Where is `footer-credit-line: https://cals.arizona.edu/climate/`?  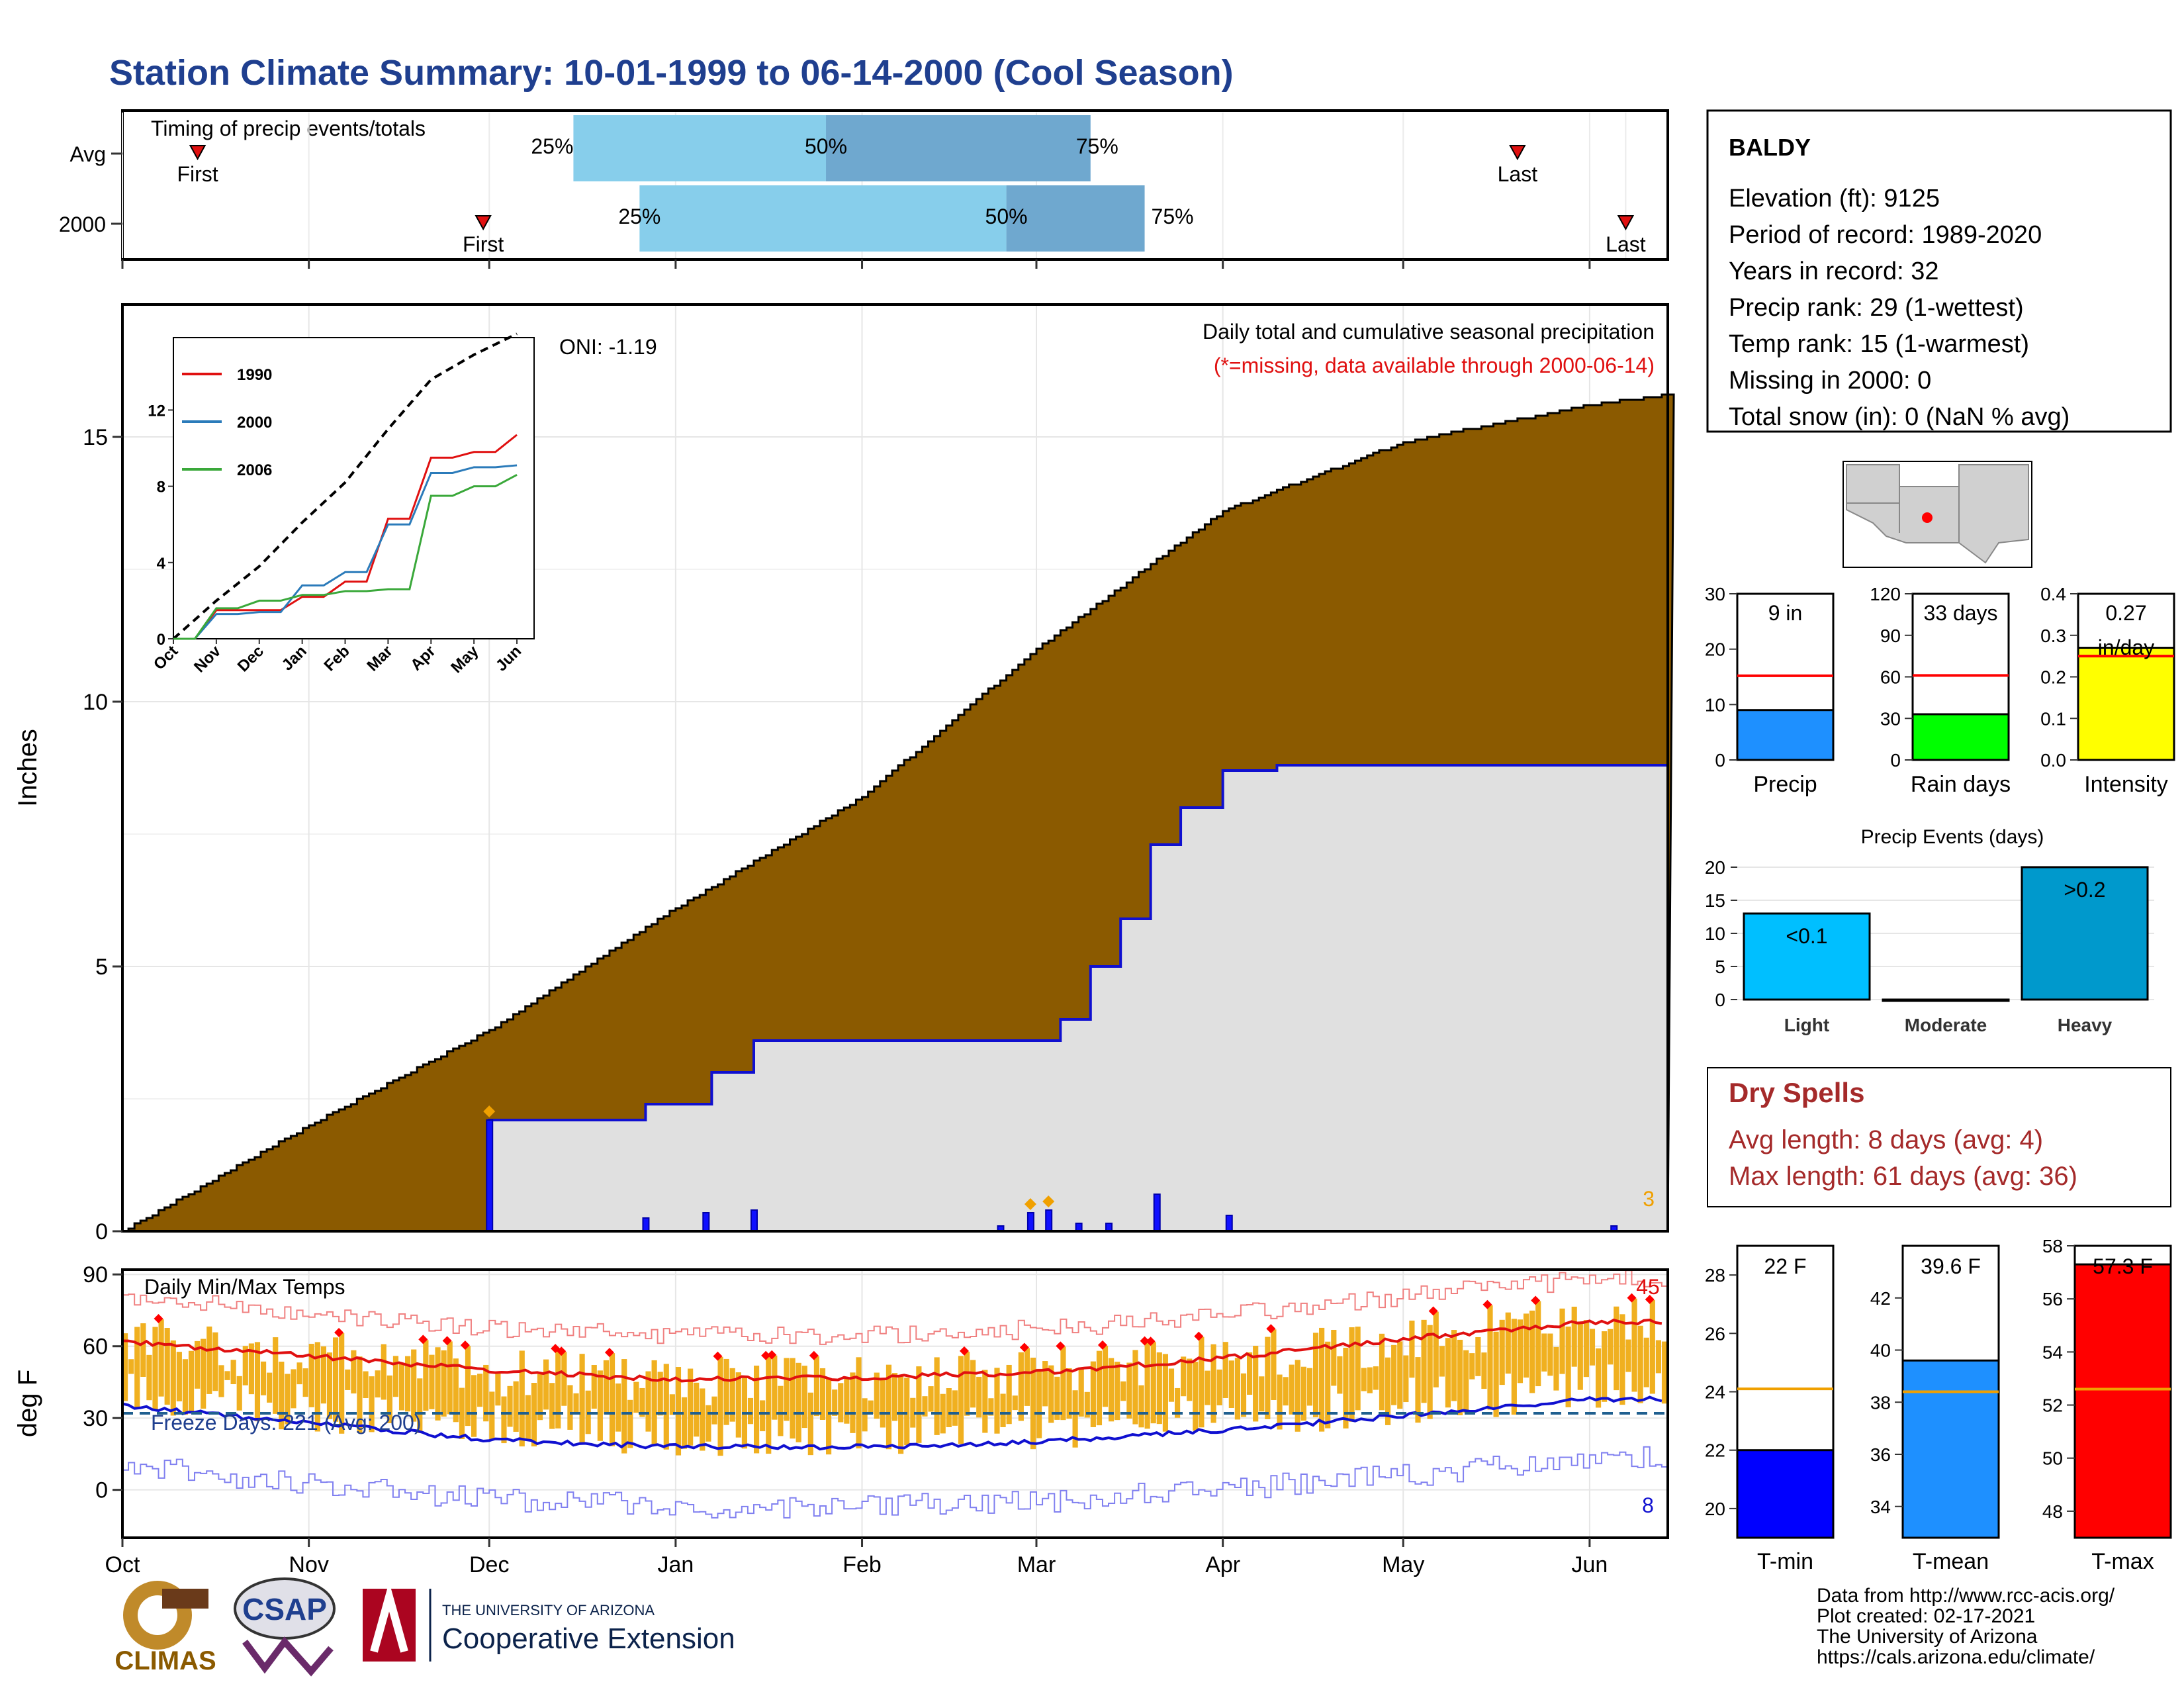
footer-credit-line: https://cals.arizona.edu/climate/ is located at coordinates (1956, 1657).